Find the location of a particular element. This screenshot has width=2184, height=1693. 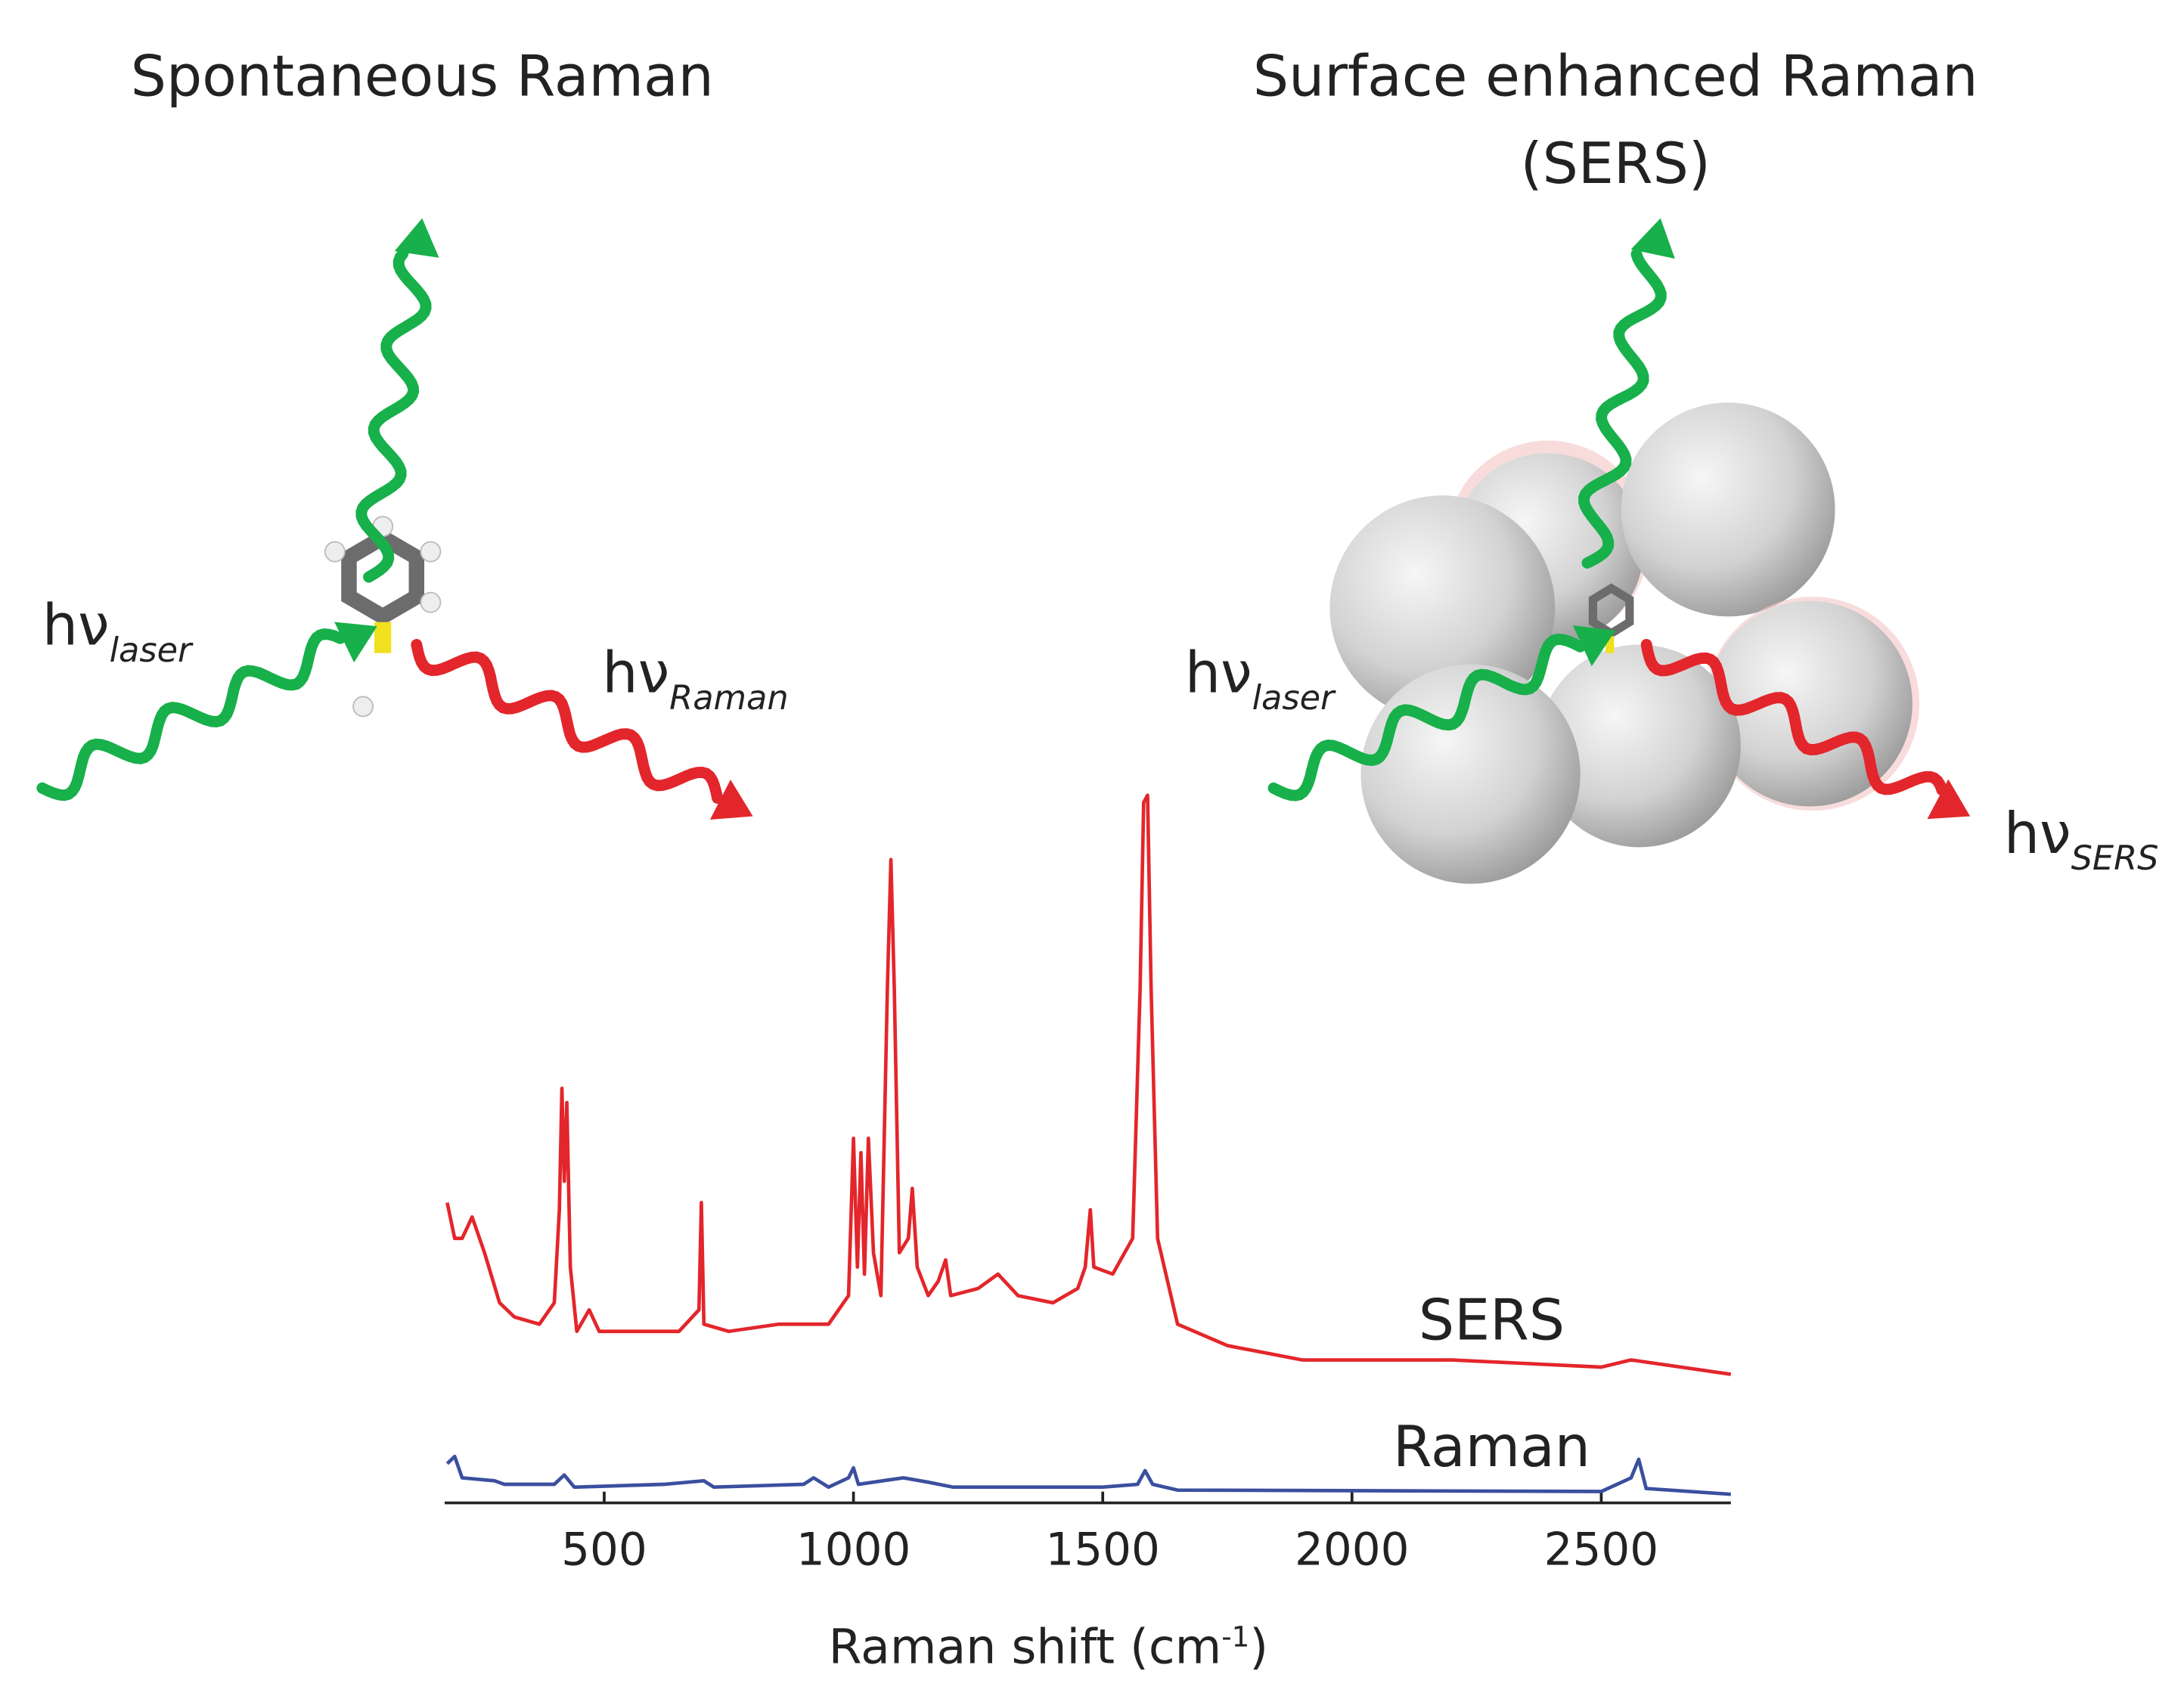

series-label: Raman is located at coordinates (1491, 1447).